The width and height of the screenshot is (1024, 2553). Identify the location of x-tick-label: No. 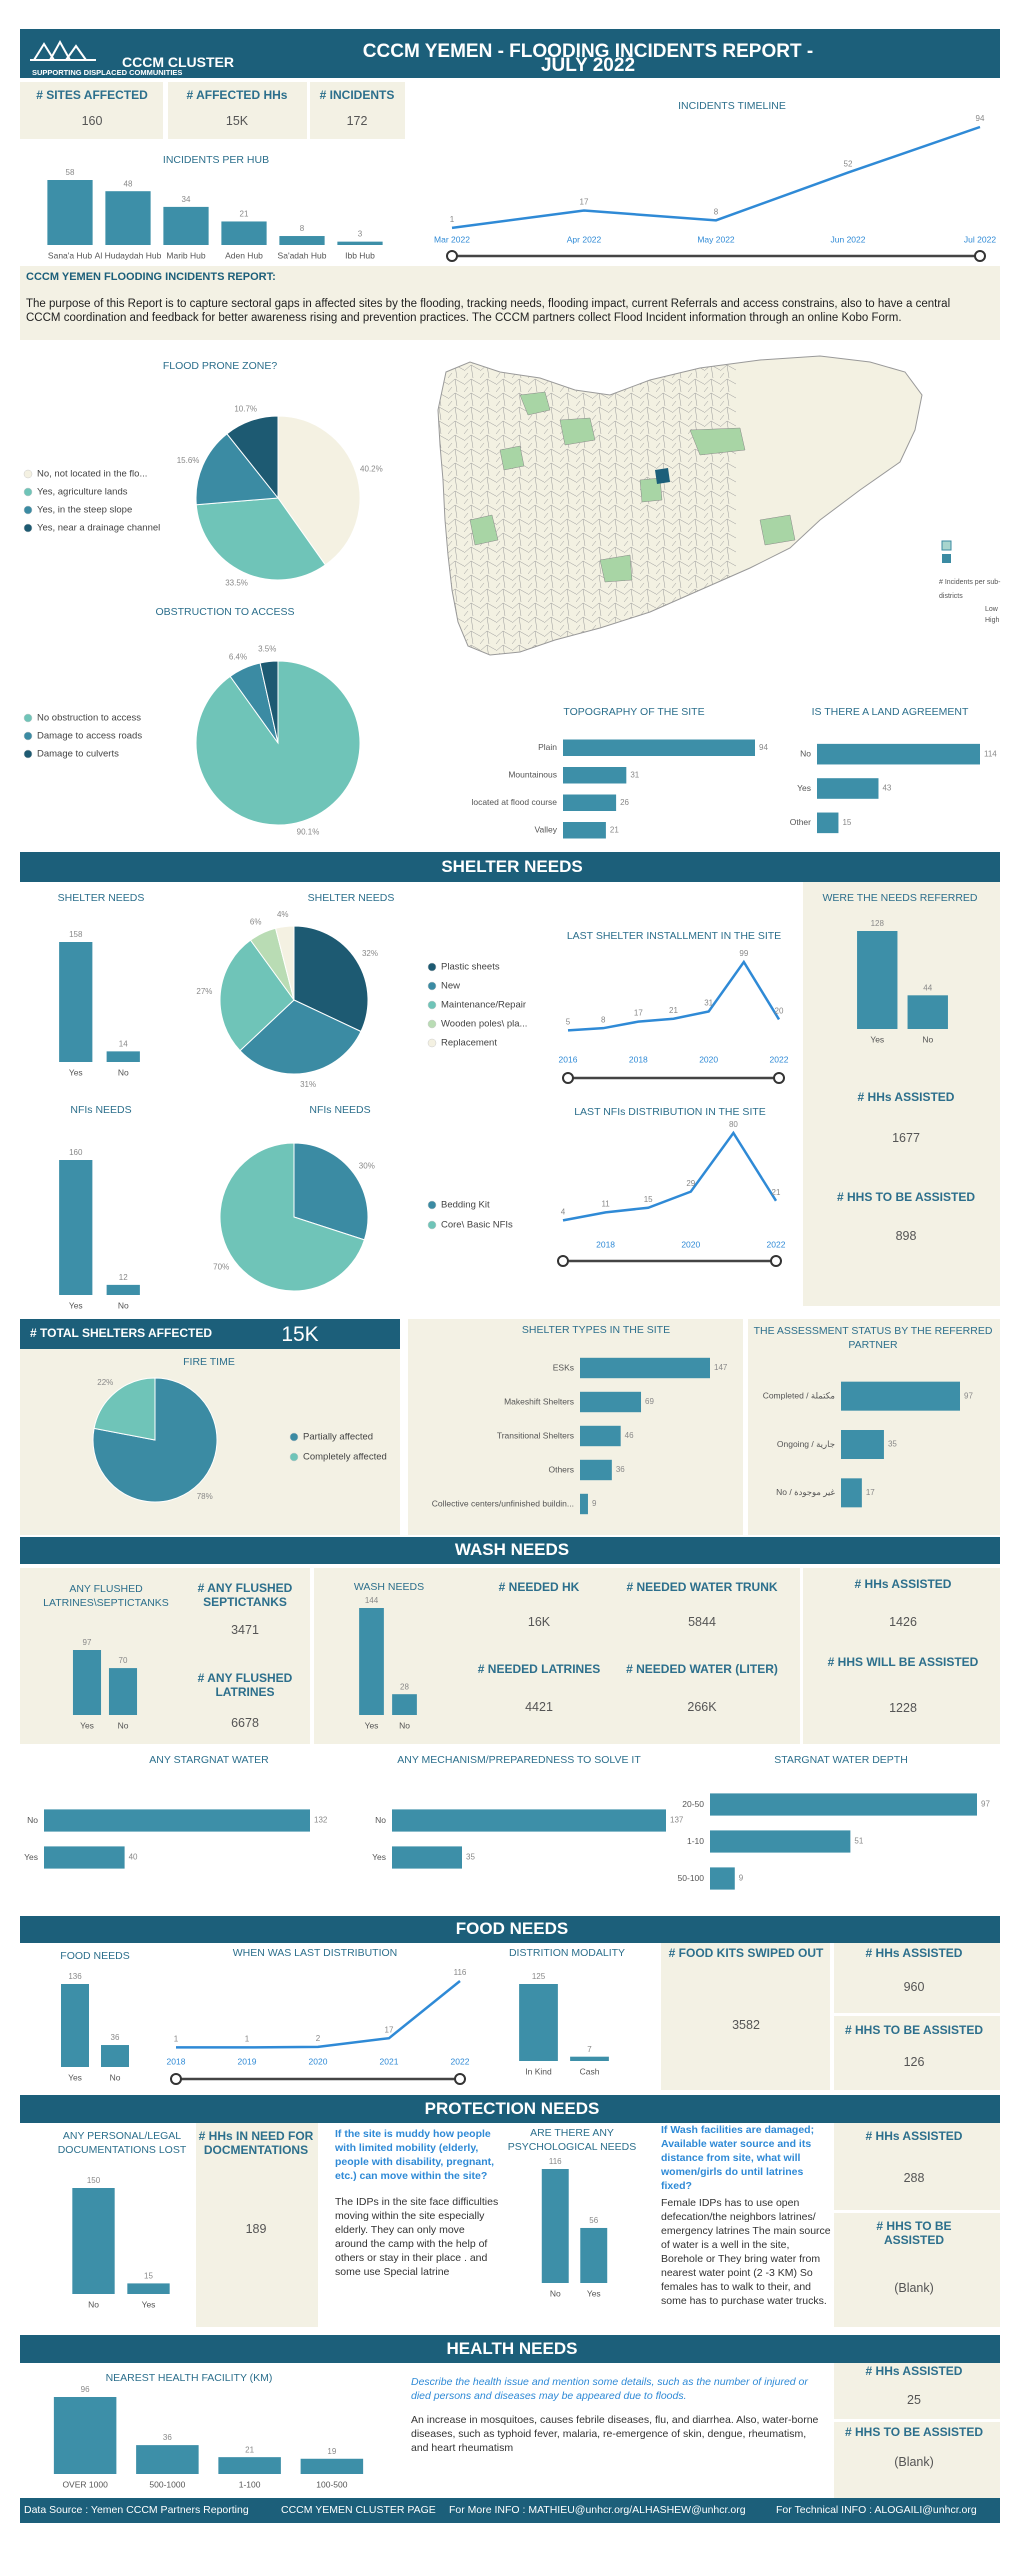
(123, 1725).